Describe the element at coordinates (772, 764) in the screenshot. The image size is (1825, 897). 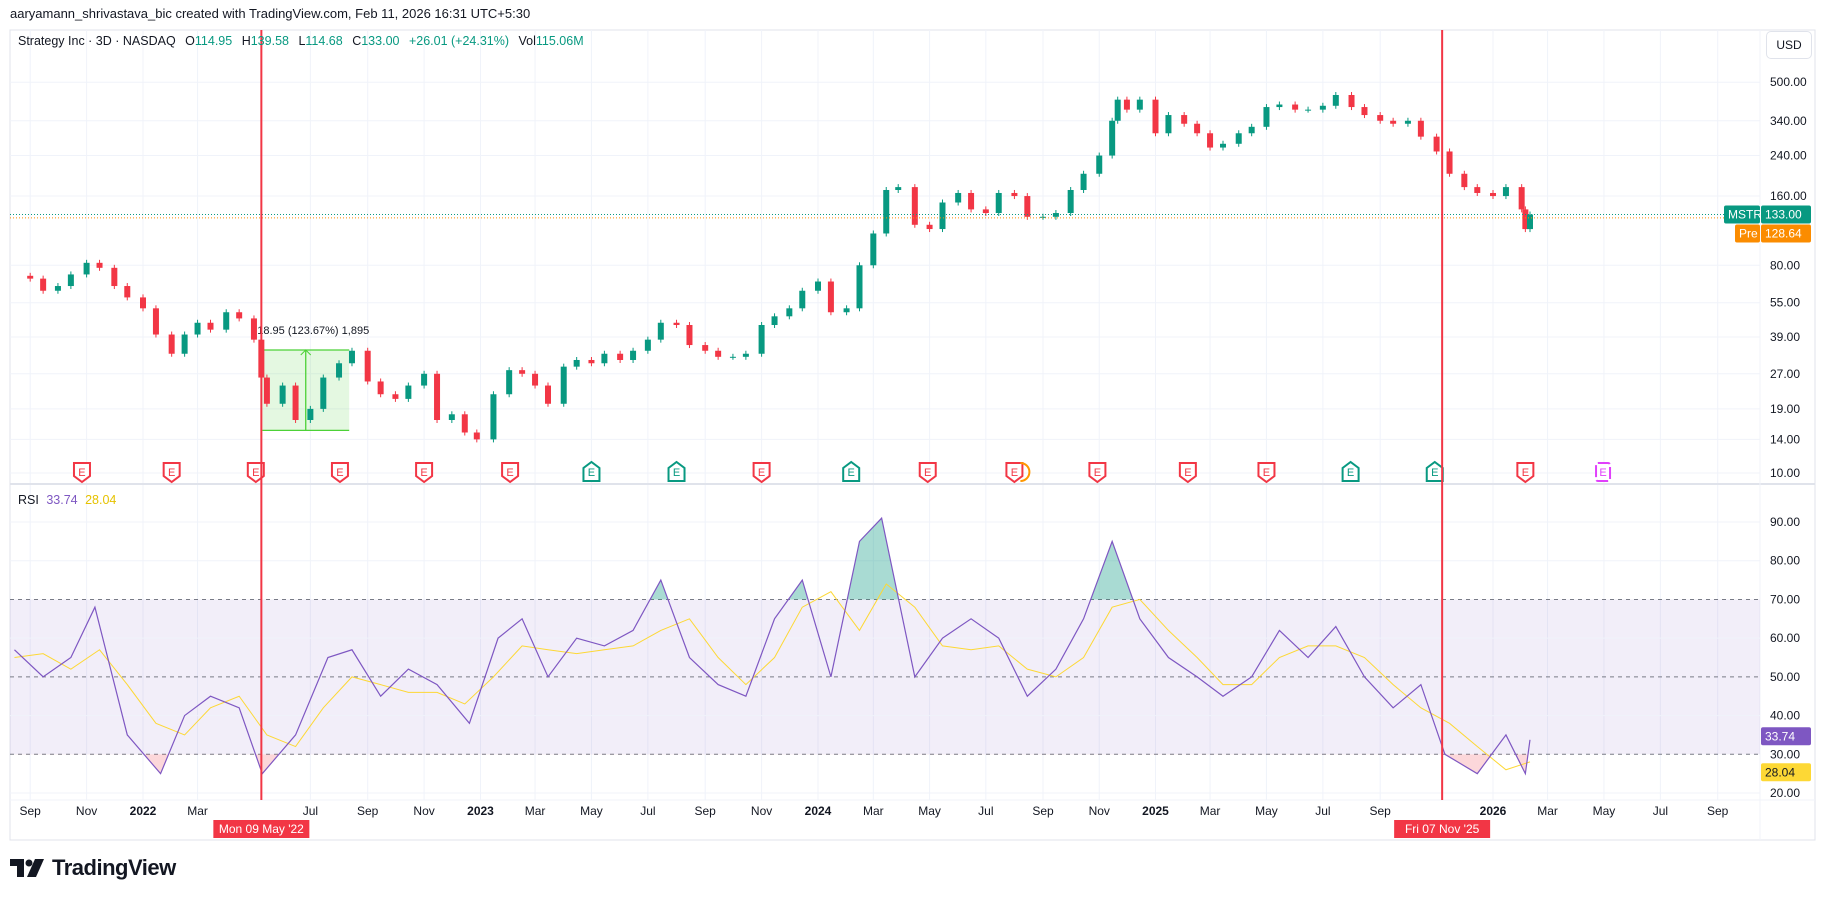
I see `rsi-oversold-fill` at that location.